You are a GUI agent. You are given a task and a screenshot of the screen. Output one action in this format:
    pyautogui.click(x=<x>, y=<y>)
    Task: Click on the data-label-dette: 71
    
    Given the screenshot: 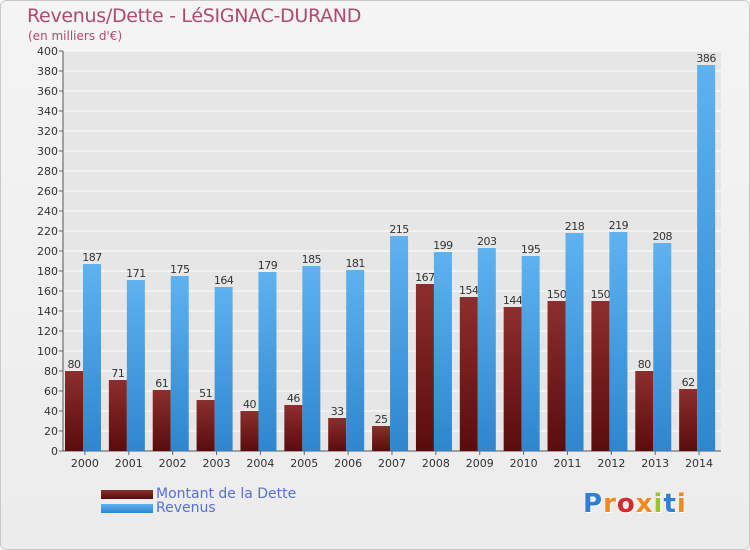 What is the action you would take?
    pyautogui.click(x=117, y=373)
    